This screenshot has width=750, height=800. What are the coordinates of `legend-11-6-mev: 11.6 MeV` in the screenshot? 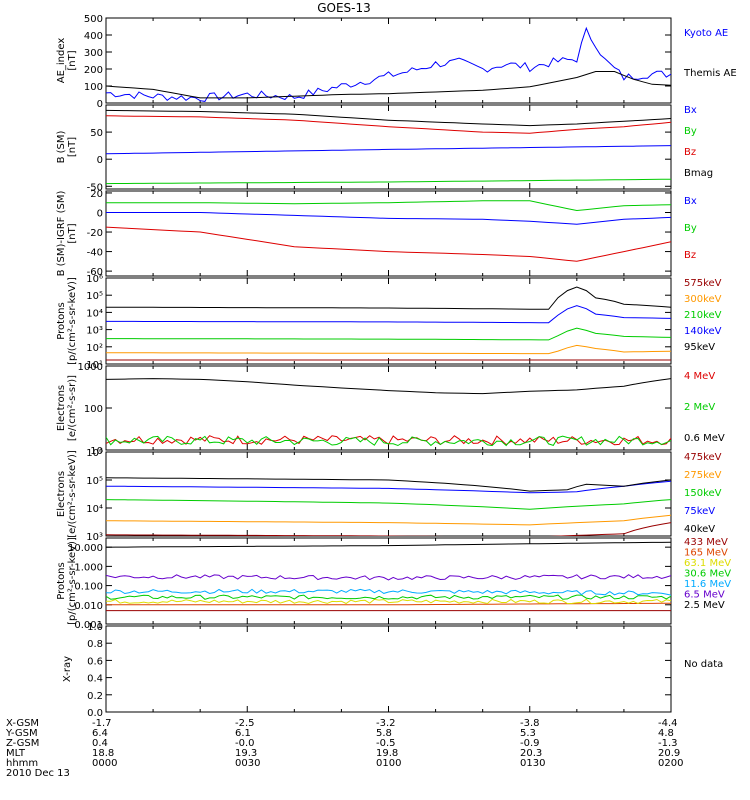 It's located at (707, 584).